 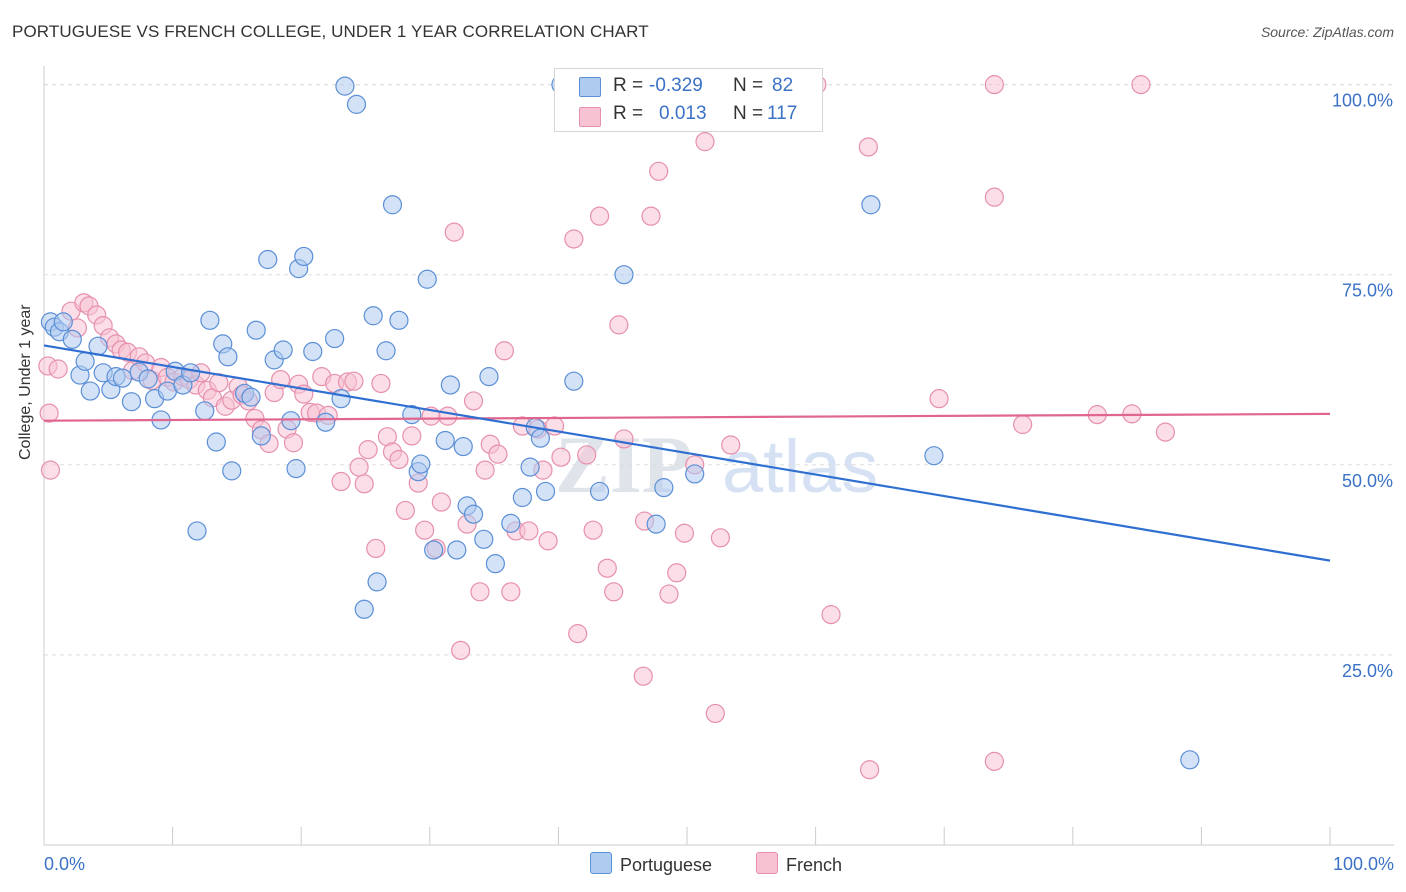 What do you see at coordinates (1362, 386) in the screenshot?
I see `y-tick-labels: 25.0% 50.0% 75.0% 100.0%` at bounding box center [1362, 386].